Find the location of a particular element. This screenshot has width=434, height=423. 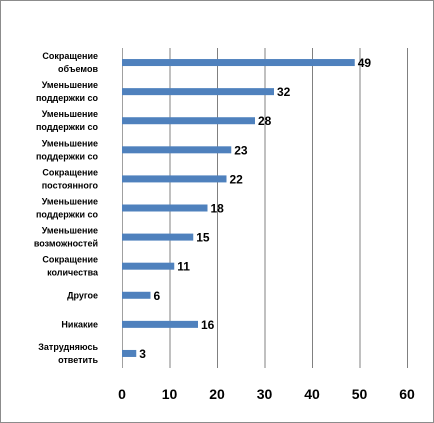

x-tick-label: 50 is located at coordinates (360, 394).